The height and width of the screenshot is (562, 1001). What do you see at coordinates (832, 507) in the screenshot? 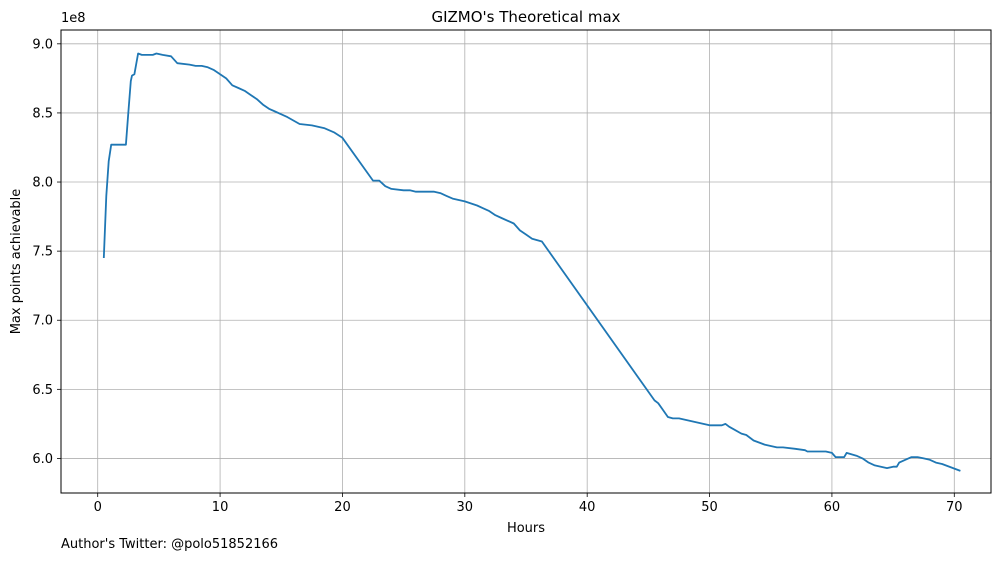
I see `x-tick-label: 60` at bounding box center [832, 507].